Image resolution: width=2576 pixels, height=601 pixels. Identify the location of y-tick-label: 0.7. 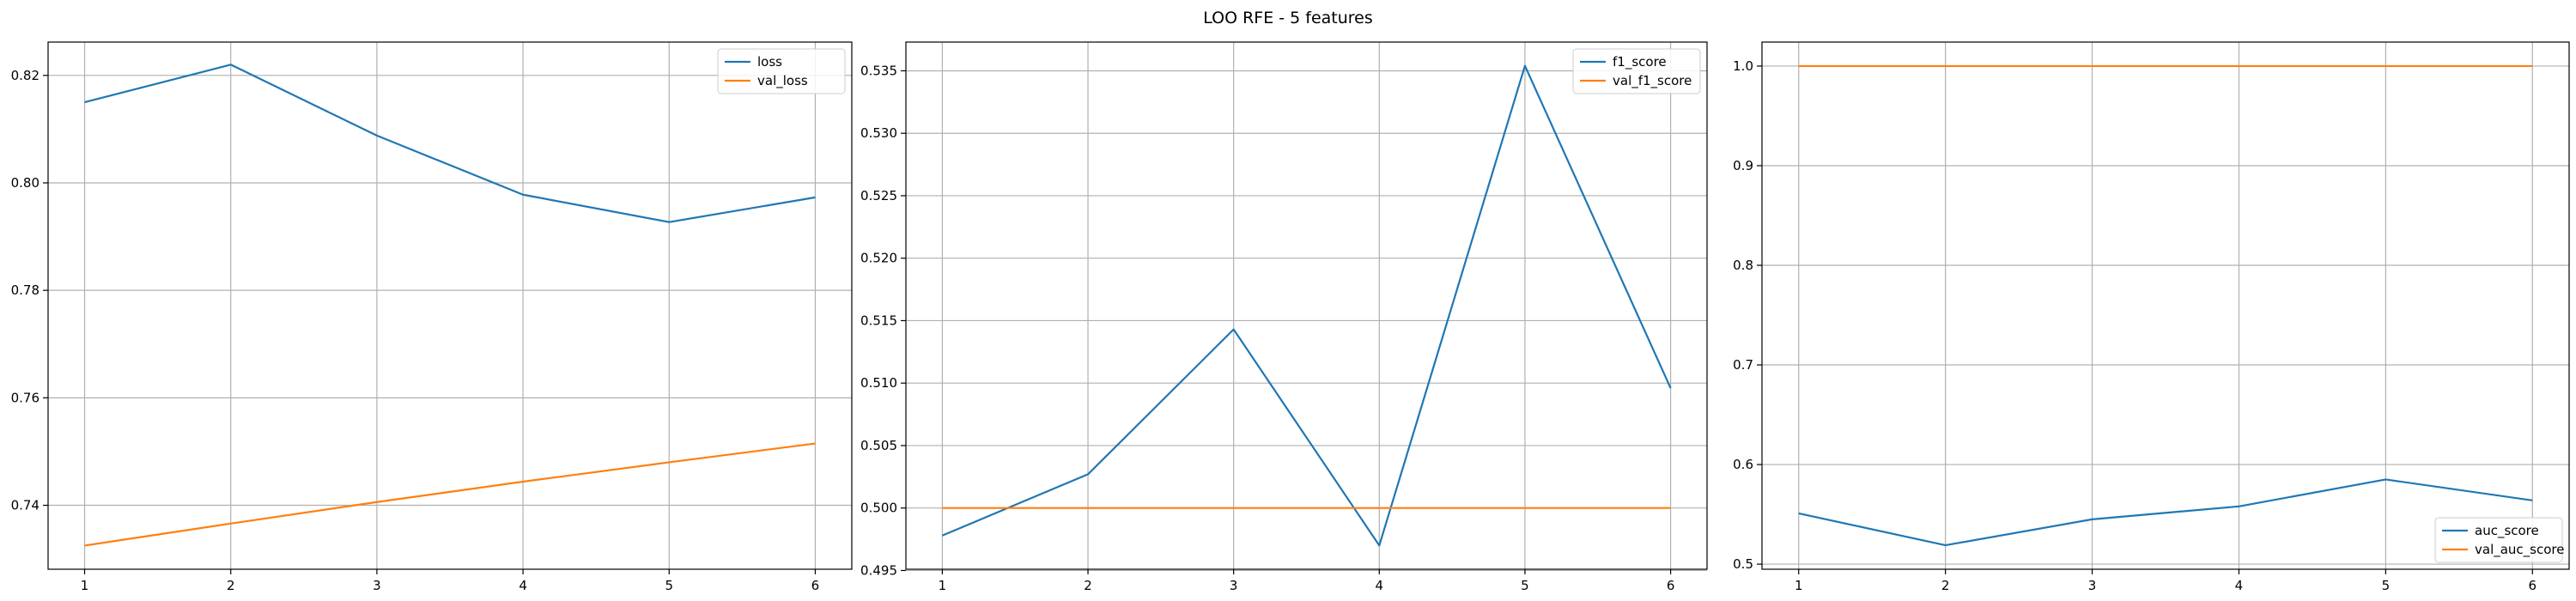
(1743, 365).